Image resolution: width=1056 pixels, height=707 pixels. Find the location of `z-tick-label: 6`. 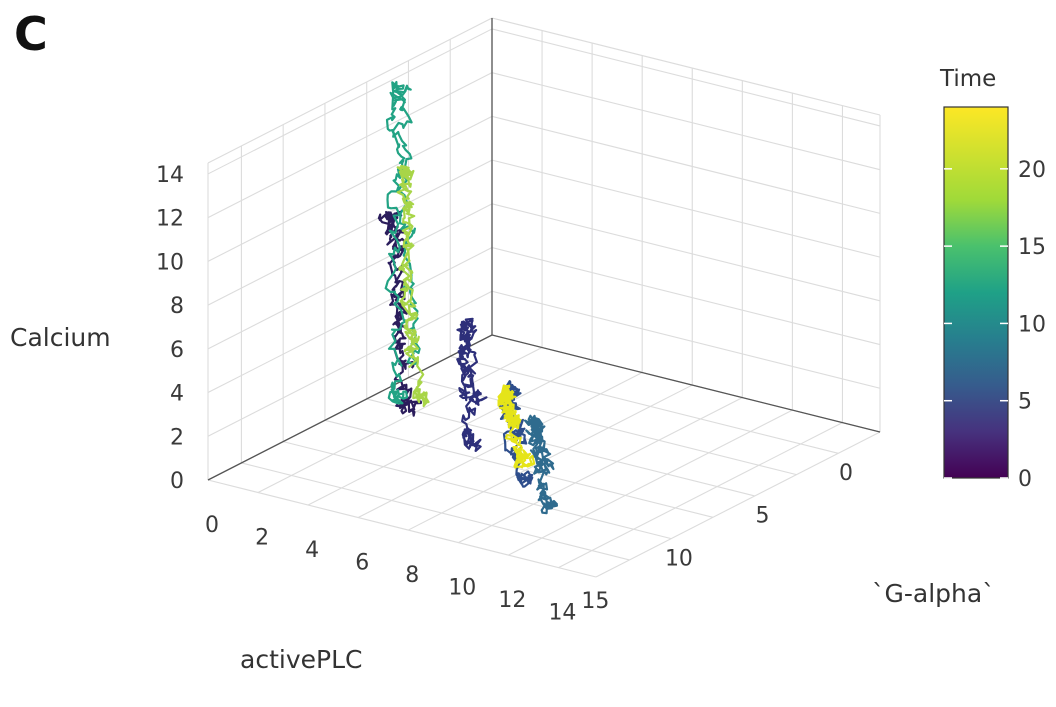

z-tick-label: 6 is located at coordinates (177, 350).